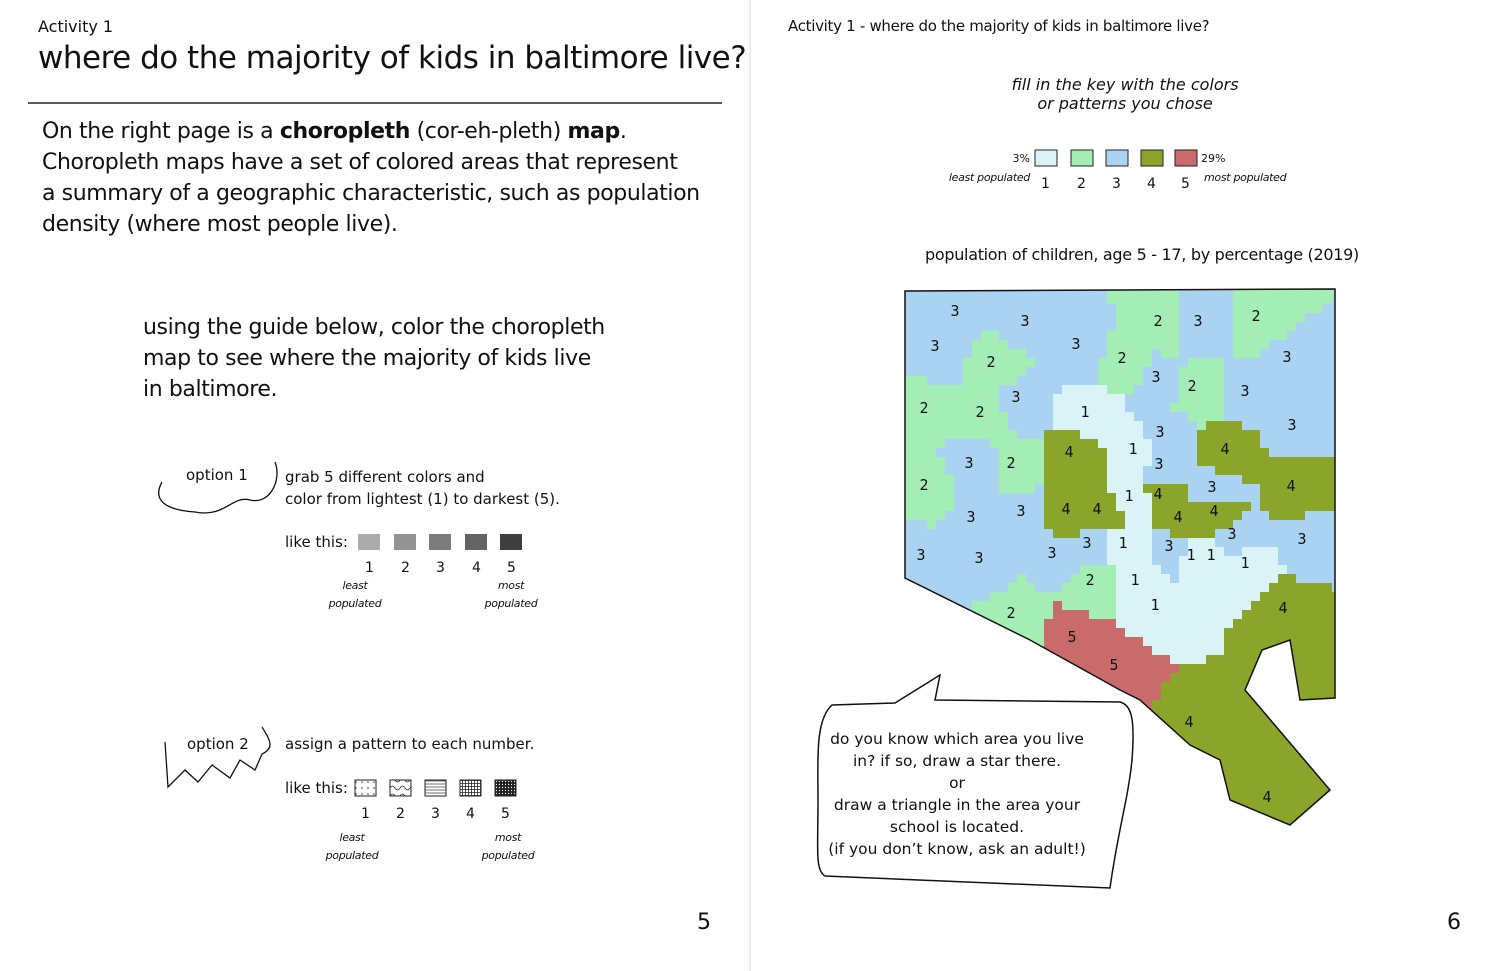 The image size is (1500, 971). I want to click on region-label: 1, so click(1134, 580).